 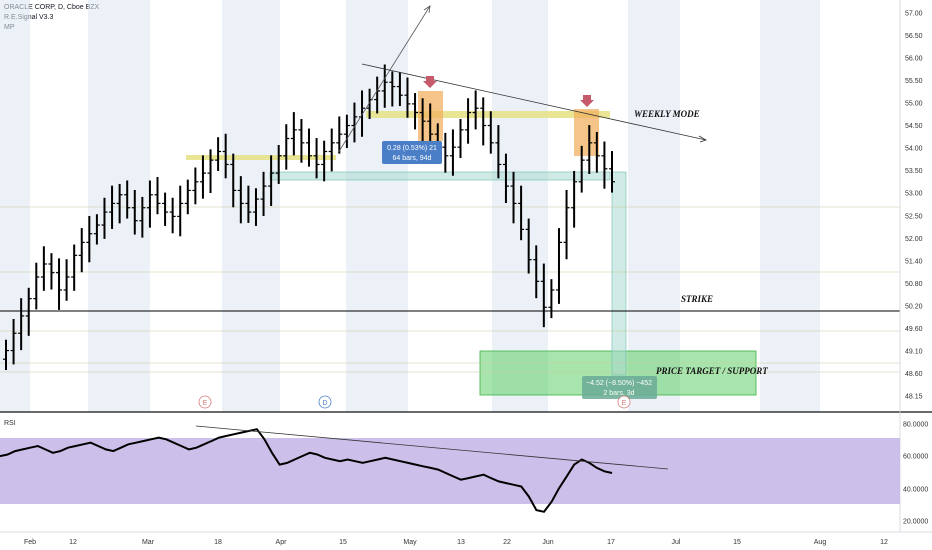 What do you see at coordinates (218, 542) in the screenshot?
I see `time-tick-label: 18` at bounding box center [218, 542].